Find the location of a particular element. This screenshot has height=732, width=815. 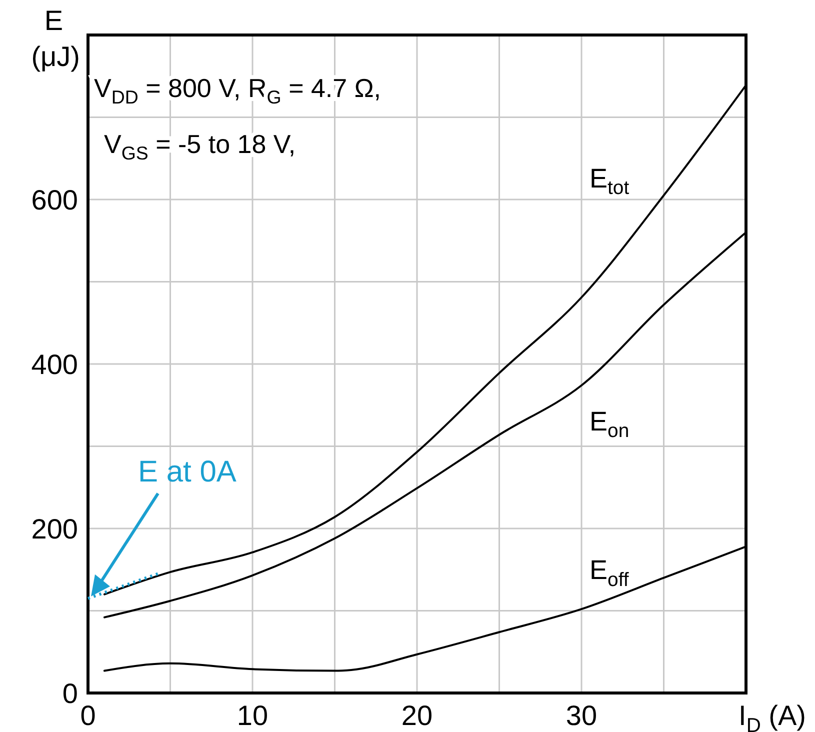

y-tick-label: 600 is located at coordinates (54, 200).